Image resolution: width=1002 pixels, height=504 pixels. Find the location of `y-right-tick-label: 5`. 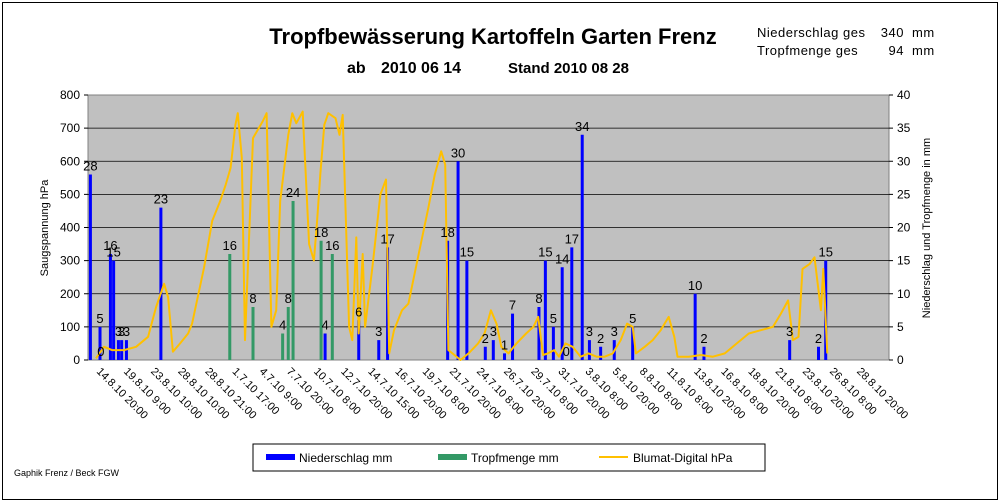

y-right-tick-label: 5 is located at coordinates (900, 327).